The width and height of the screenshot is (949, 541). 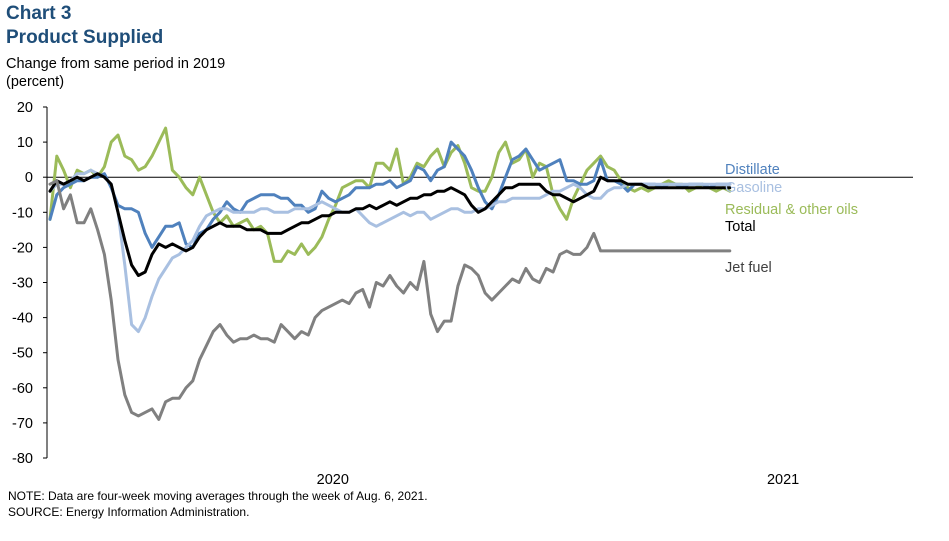 What do you see at coordinates (390, 224) in the screenshot?
I see `series-line-total` at bounding box center [390, 224].